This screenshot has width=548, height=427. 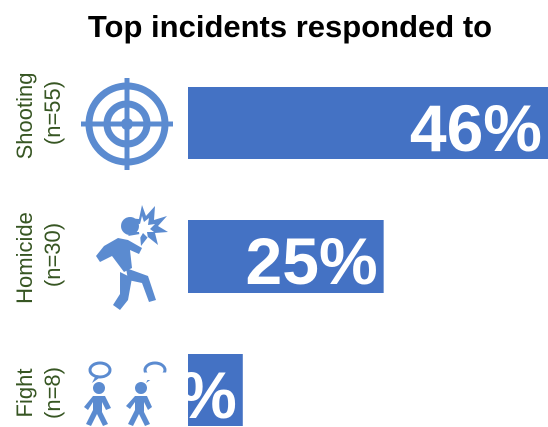 I want to click on bar-shooting, so click(x=368, y=123).